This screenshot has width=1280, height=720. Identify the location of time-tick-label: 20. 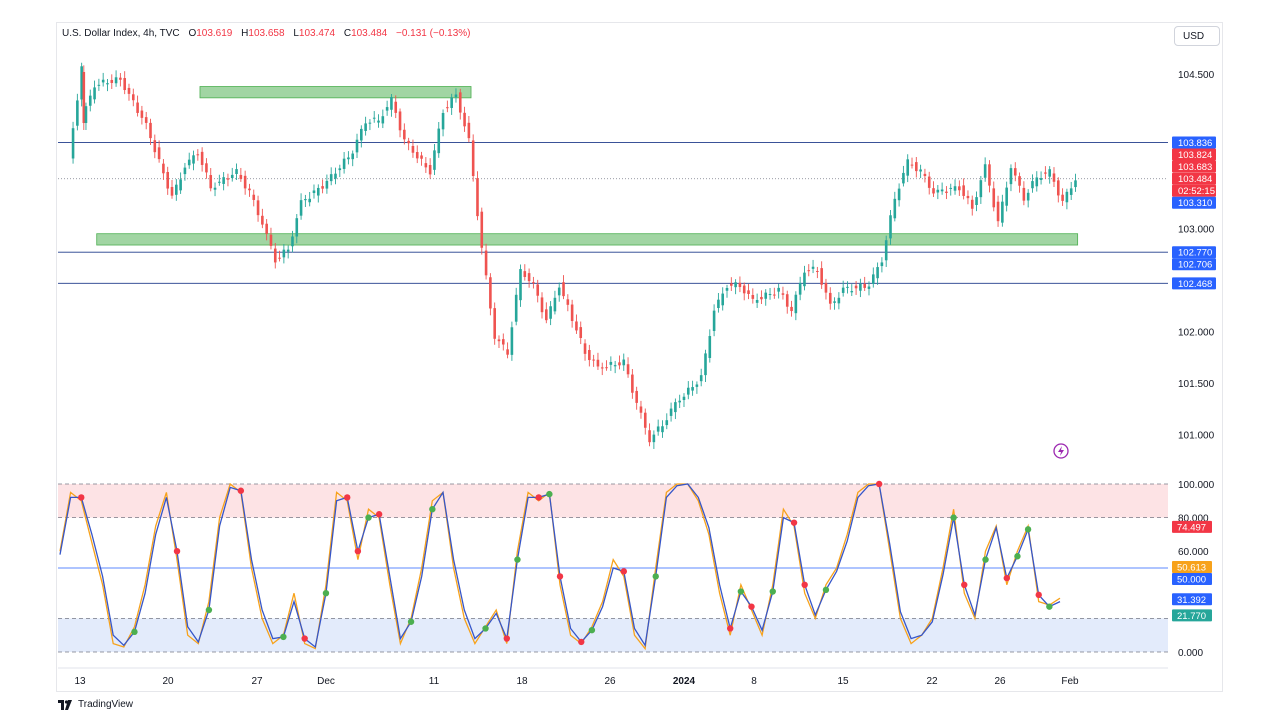
(168, 681).